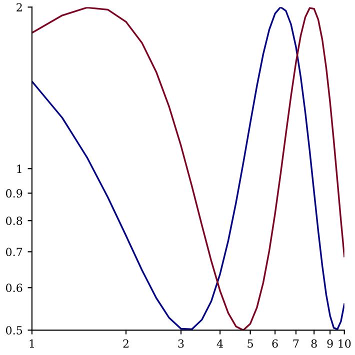 The height and width of the screenshot is (355, 355). Describe the element at coordinates (250, 344) in the screenshot. I see `x-tick-label: 5` at that location.